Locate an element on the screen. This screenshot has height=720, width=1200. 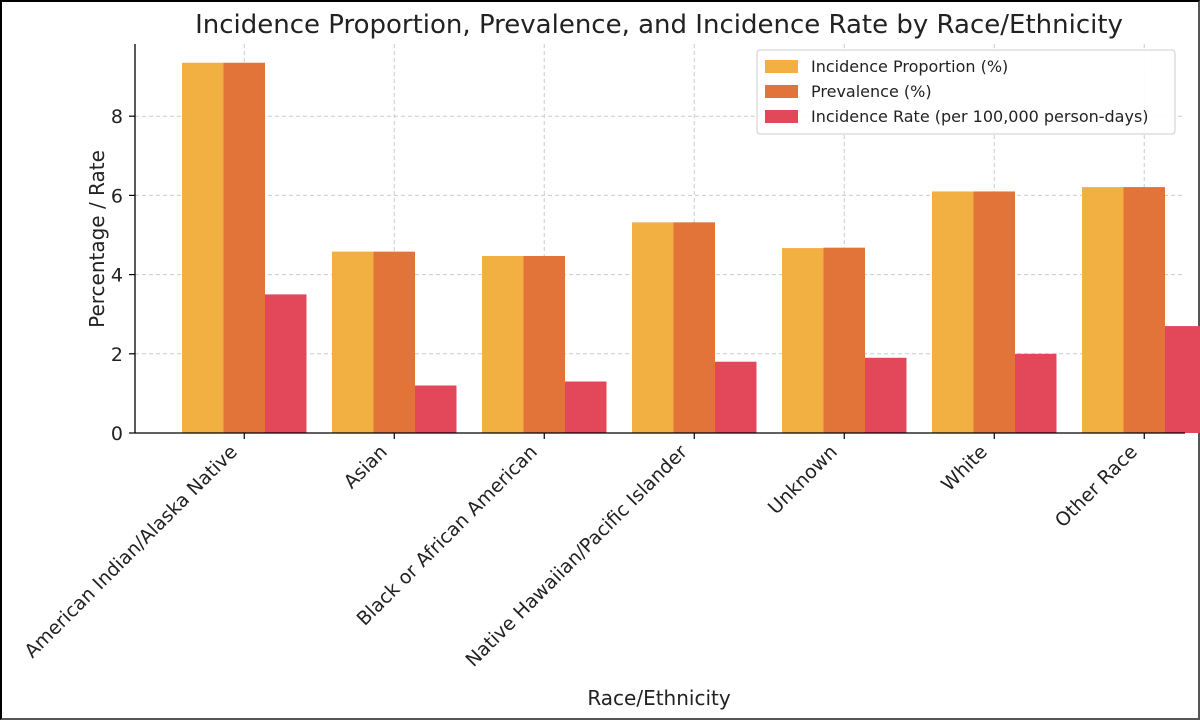
legend-label: Incidence Proportion (%) is located at coordinates (909, 66).